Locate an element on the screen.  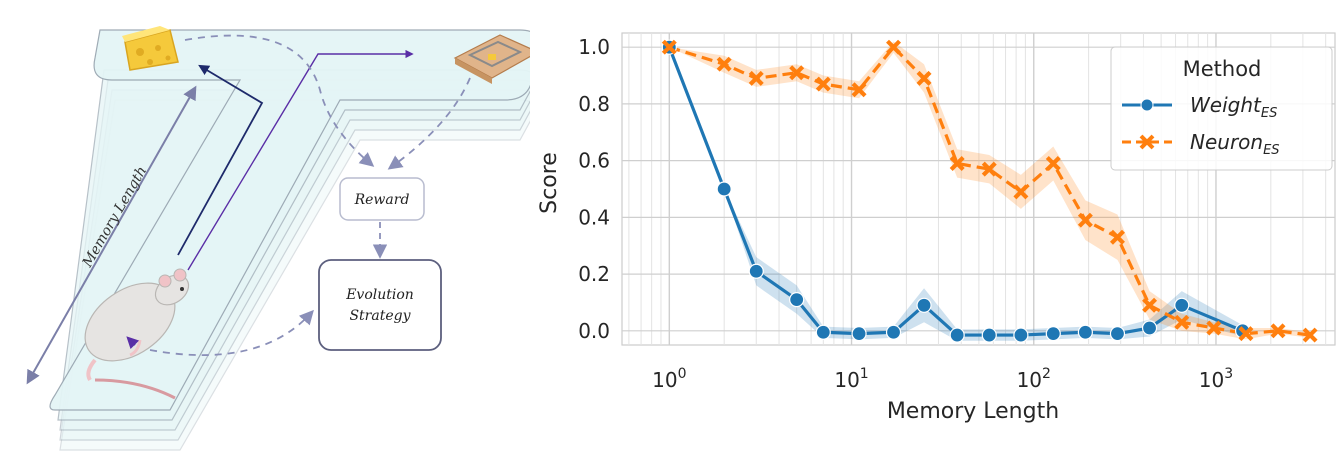
y-axis-label: Score is located at coordinates (549, 183).